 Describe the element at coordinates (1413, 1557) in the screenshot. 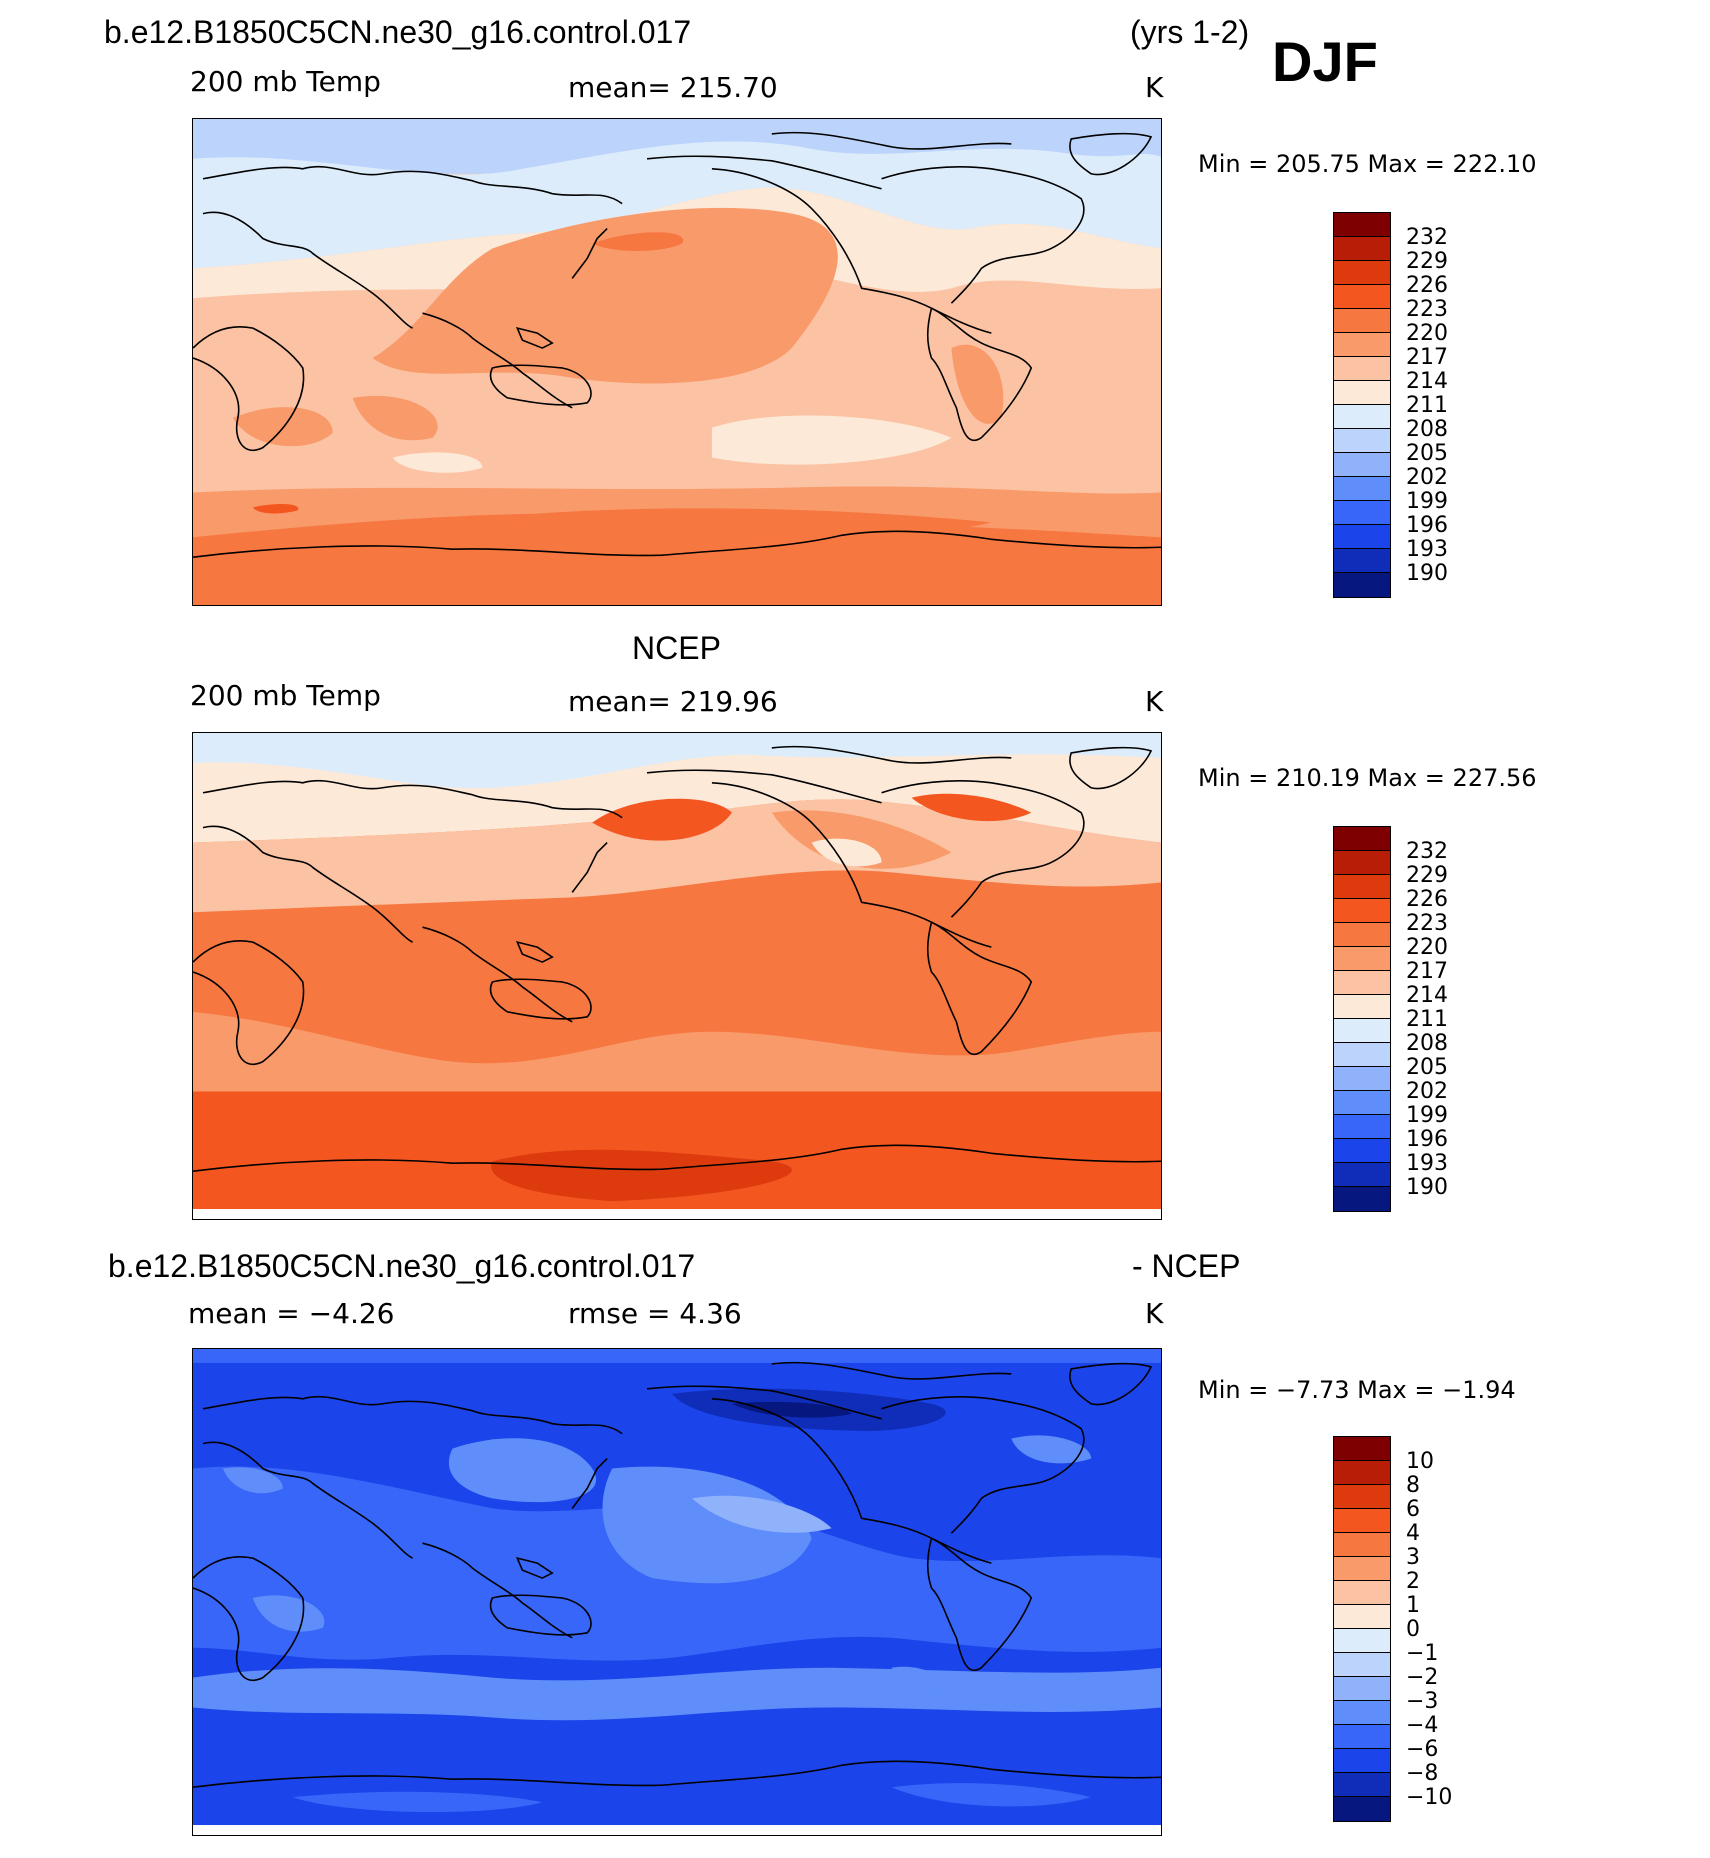

I see `colorbar-label: 3` at that location.